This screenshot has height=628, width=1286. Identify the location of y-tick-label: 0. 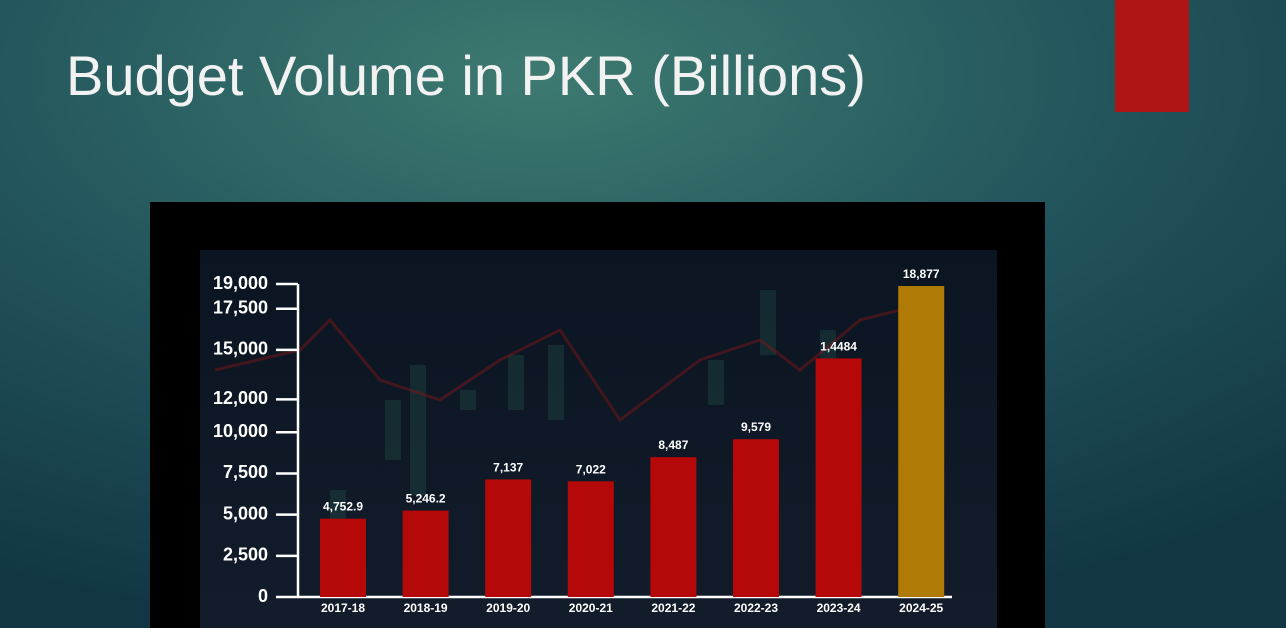
(263, 596).